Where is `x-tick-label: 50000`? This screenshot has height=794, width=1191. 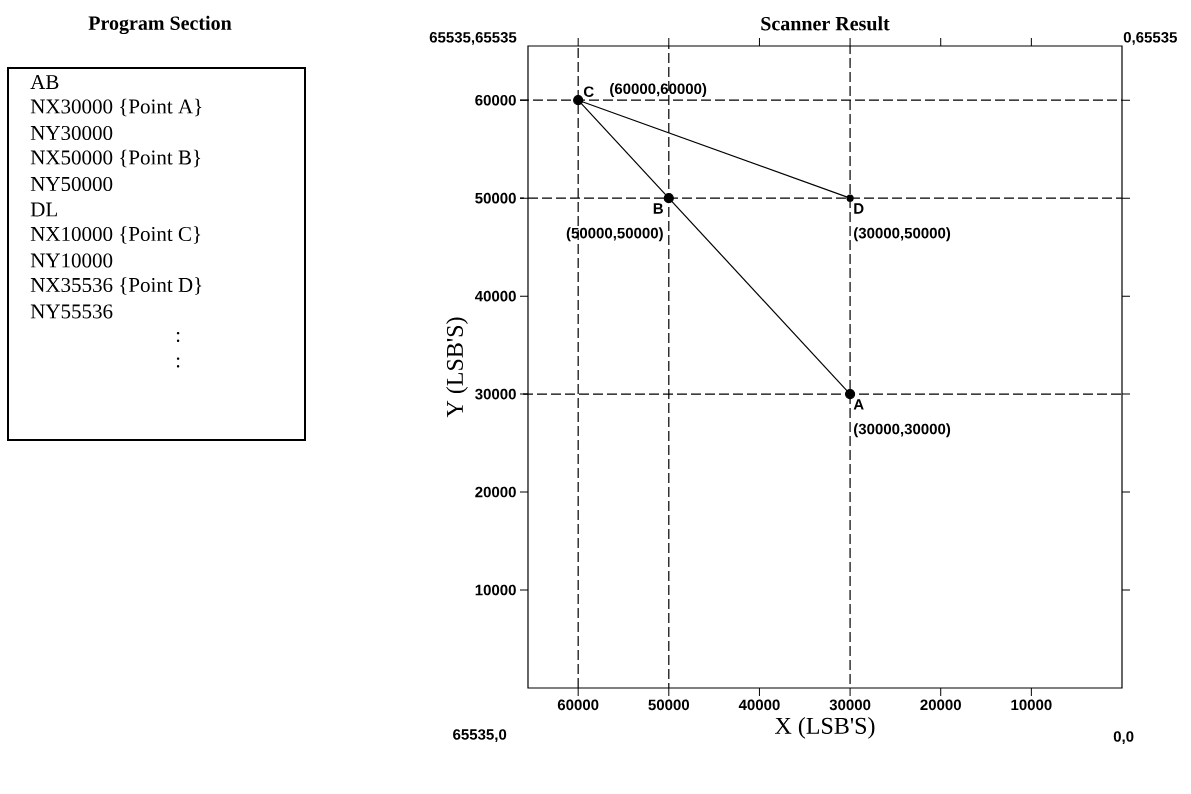
x-tick-label: 50000 is located at coordinates (669, 705).